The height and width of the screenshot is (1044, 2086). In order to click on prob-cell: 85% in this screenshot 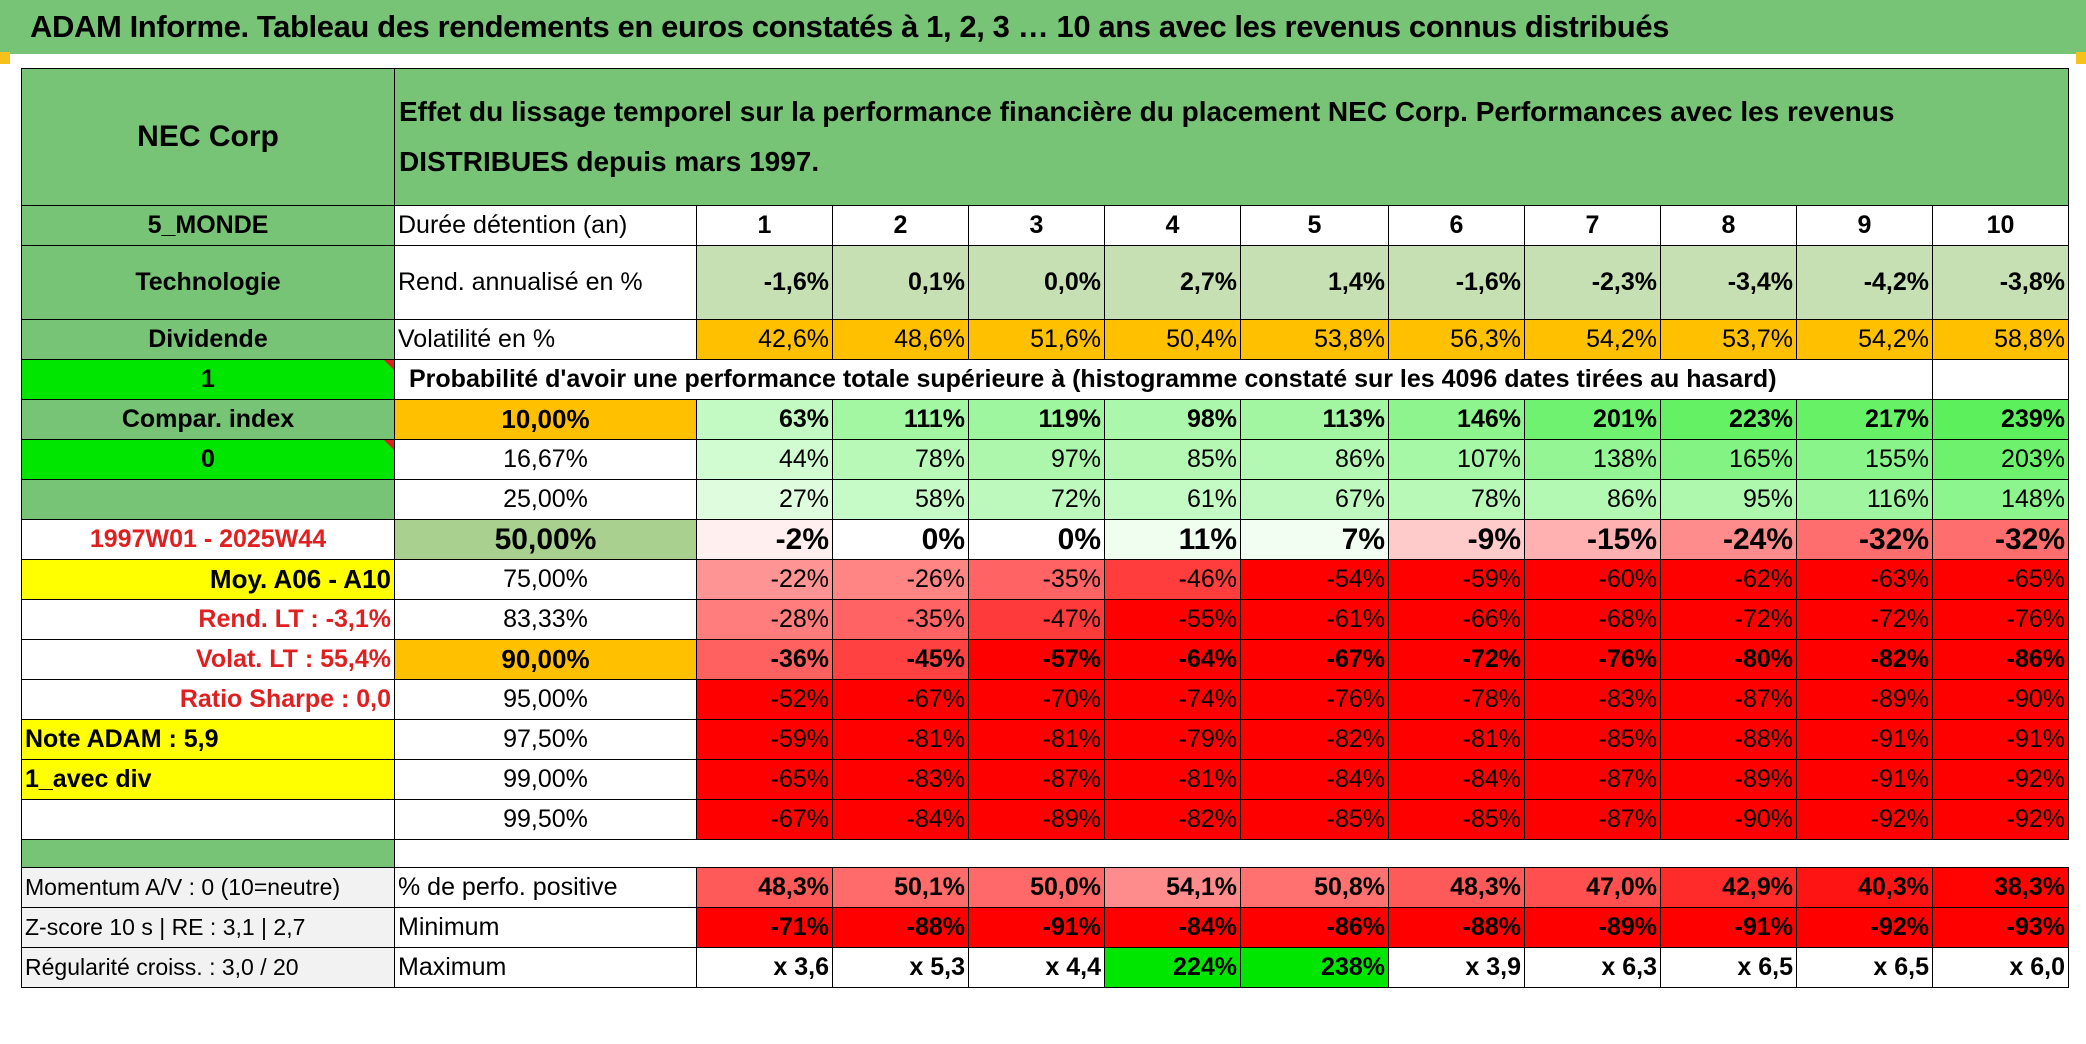, I will do `click(1172, 459)`.